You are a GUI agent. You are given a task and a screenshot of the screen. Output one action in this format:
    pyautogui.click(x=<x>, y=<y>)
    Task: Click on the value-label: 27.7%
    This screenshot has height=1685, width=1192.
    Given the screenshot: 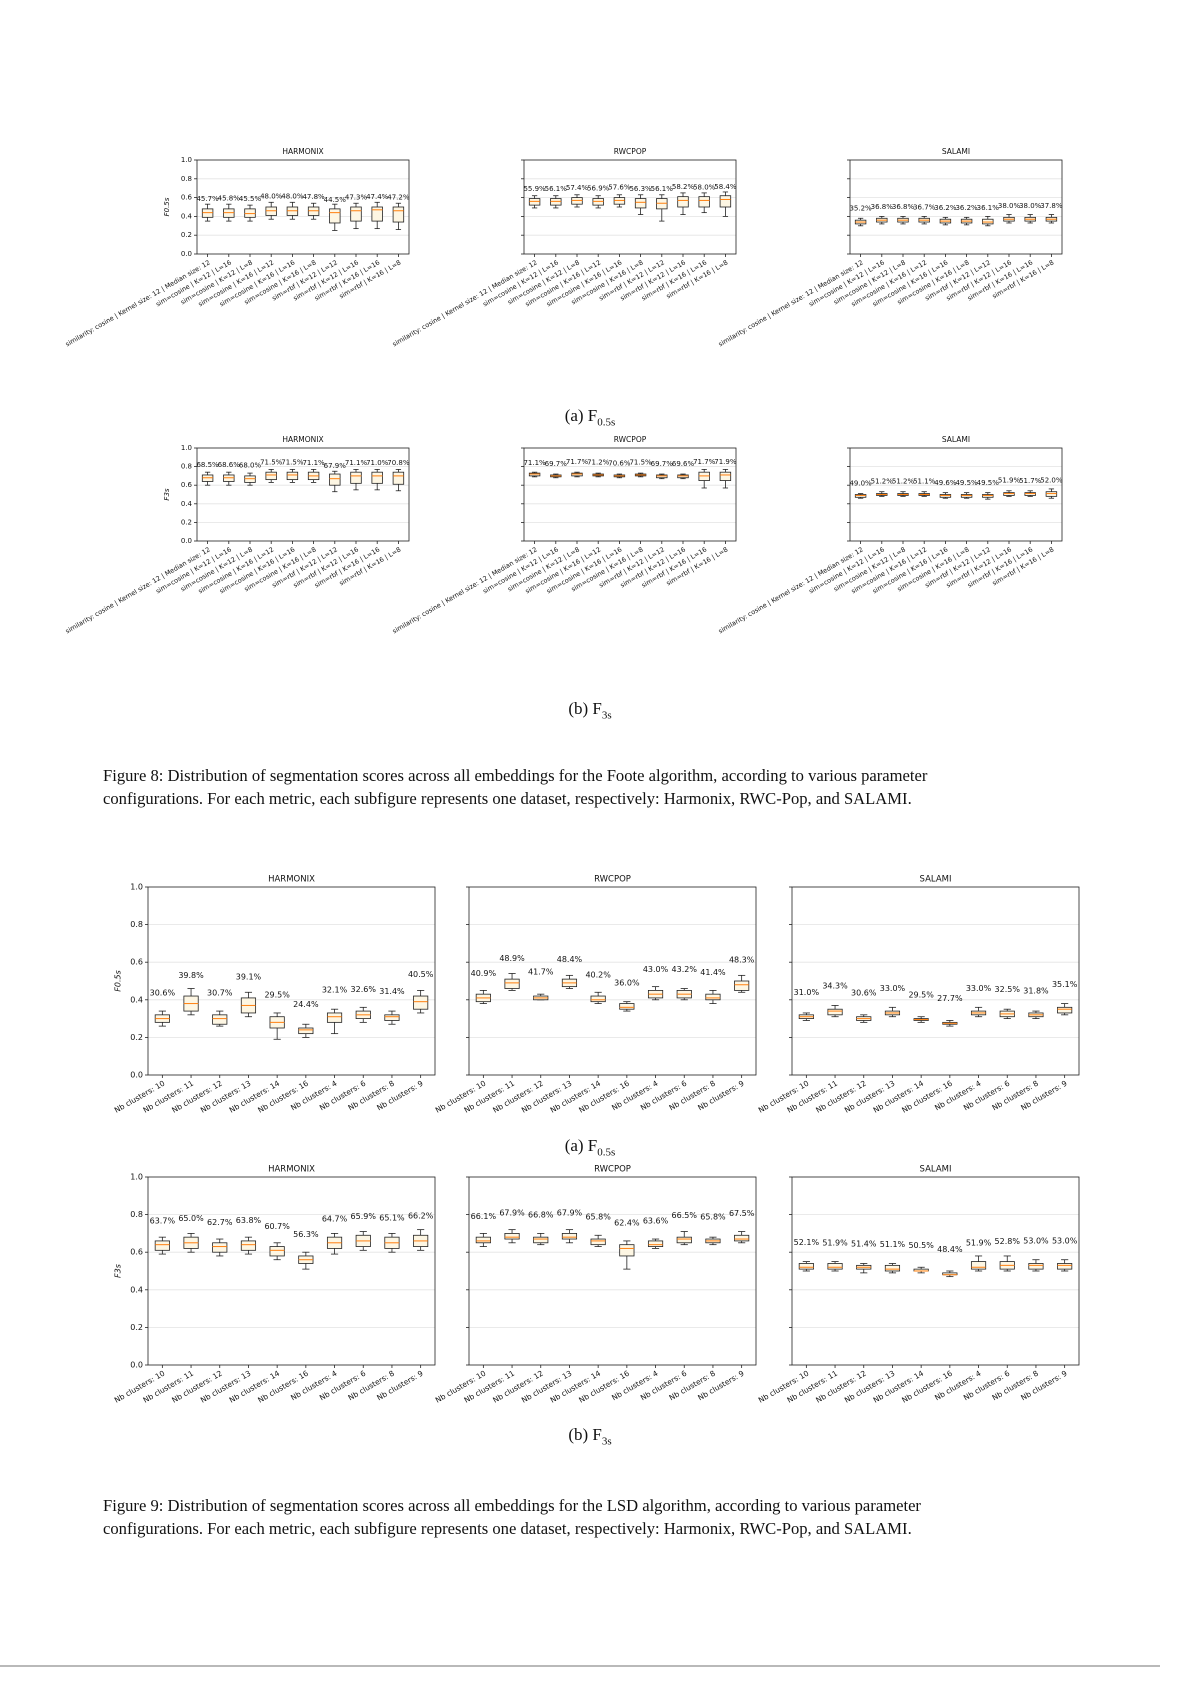 What is the action you would take?
    pyautogui.click(x=950, y=998)
    